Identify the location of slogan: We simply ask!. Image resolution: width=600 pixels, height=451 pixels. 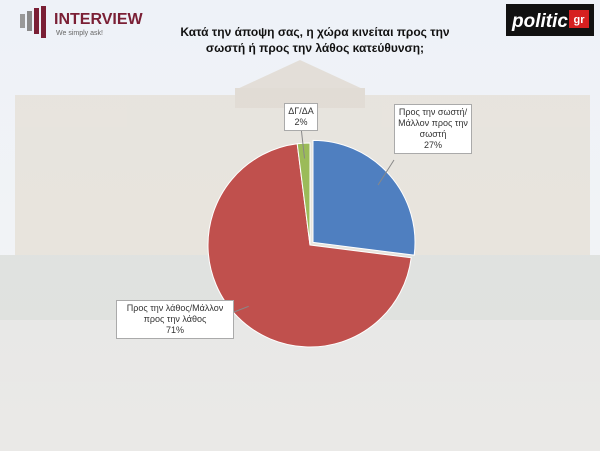
(79, 33).